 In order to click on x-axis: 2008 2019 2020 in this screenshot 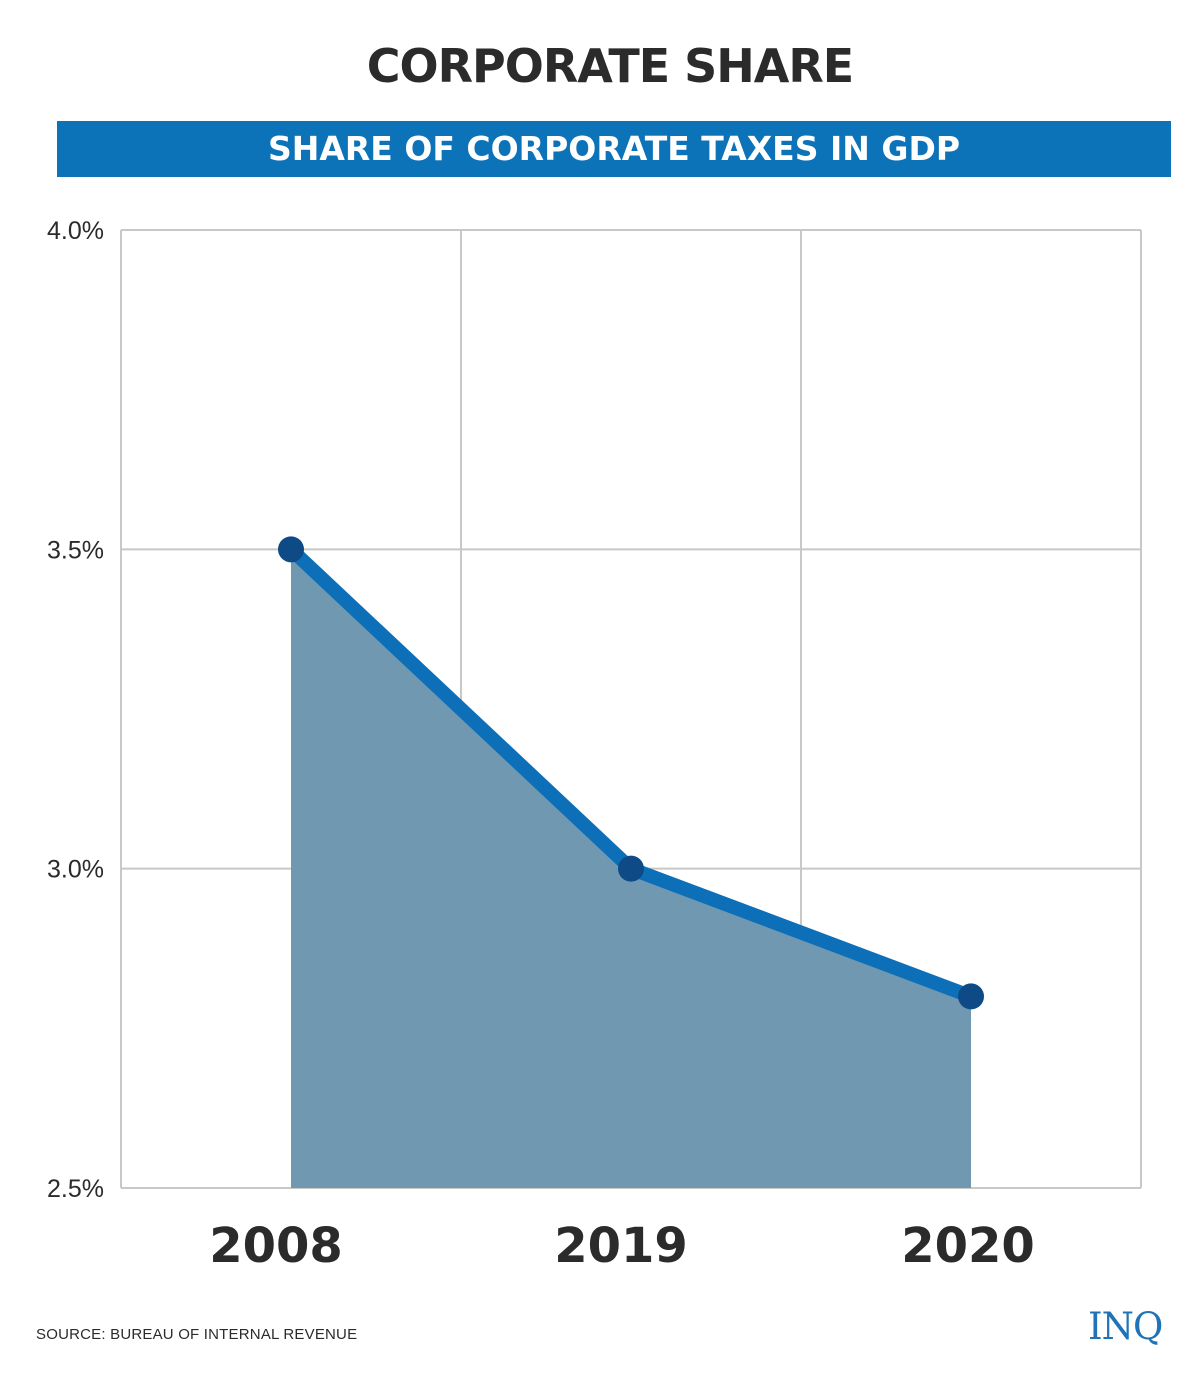, I will do `click(622, 1246)`.